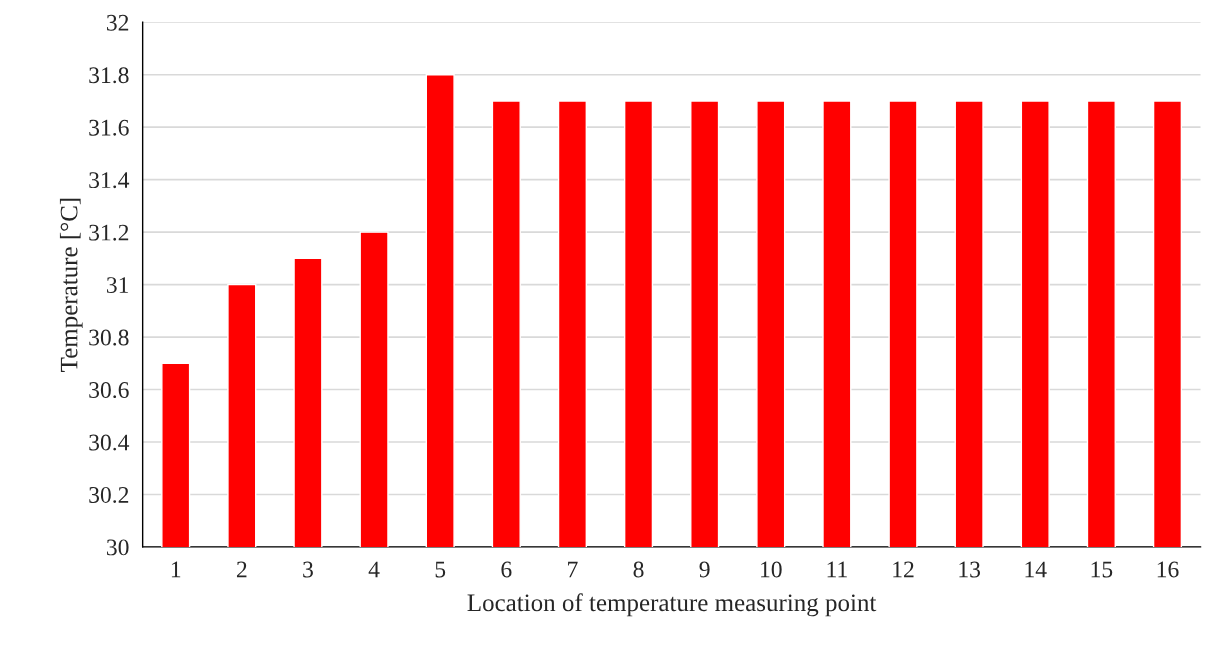 This screenshot has width=1209, height=655. I want to click on y-tick-label: 31.4, so click(109, 180).